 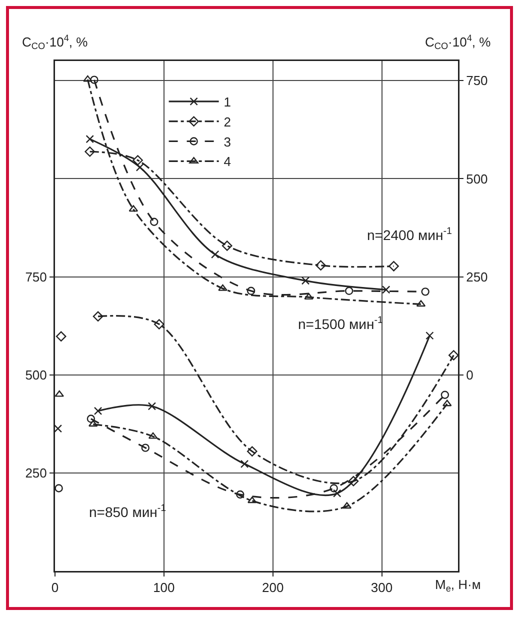 What do you see at coordinates (470, 374) in the screenshot?
I see `y2-tick-label: 0` at bounding box center [470, 374].